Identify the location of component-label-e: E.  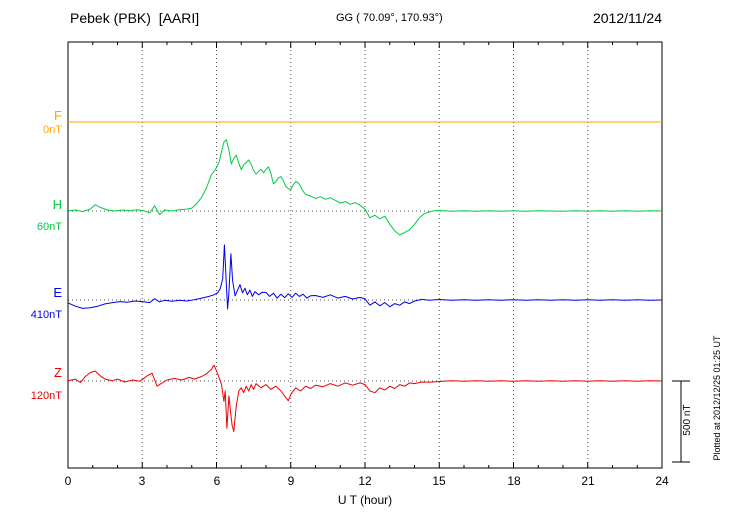
(57, 292).